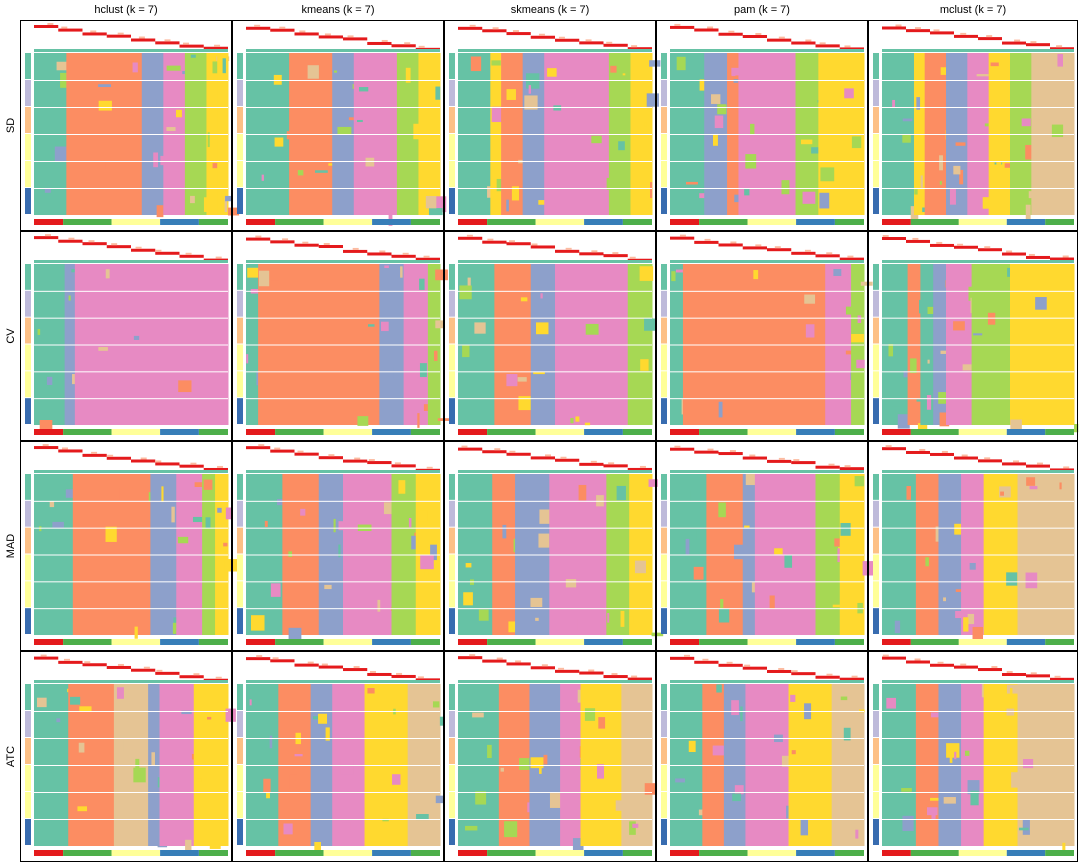  Describe the element at coordinates (11, 336) in the screenshot. I see `row-label: CV` at that location.